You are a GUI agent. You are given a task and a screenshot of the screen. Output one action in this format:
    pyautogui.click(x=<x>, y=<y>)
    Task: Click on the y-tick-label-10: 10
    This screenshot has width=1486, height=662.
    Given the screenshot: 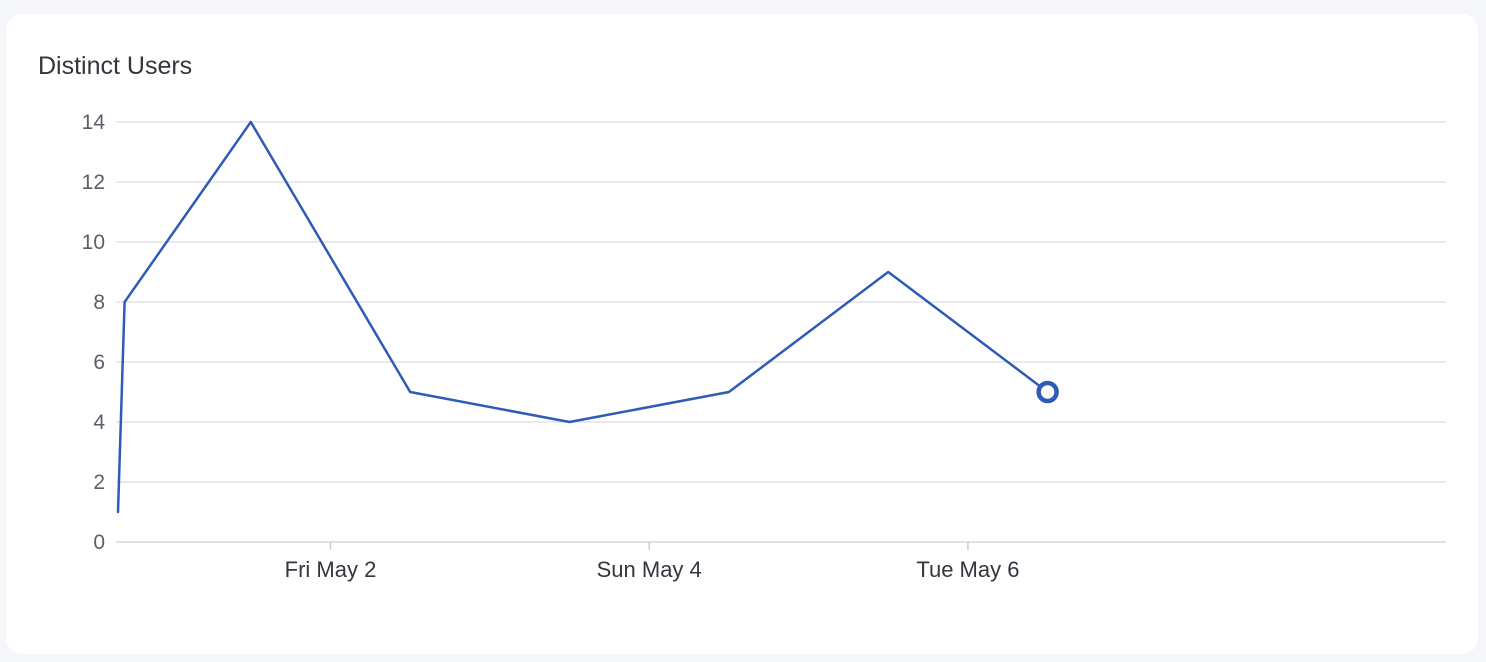 What is the action you would take?
    pyautogui.click(x=93, y=242)
    